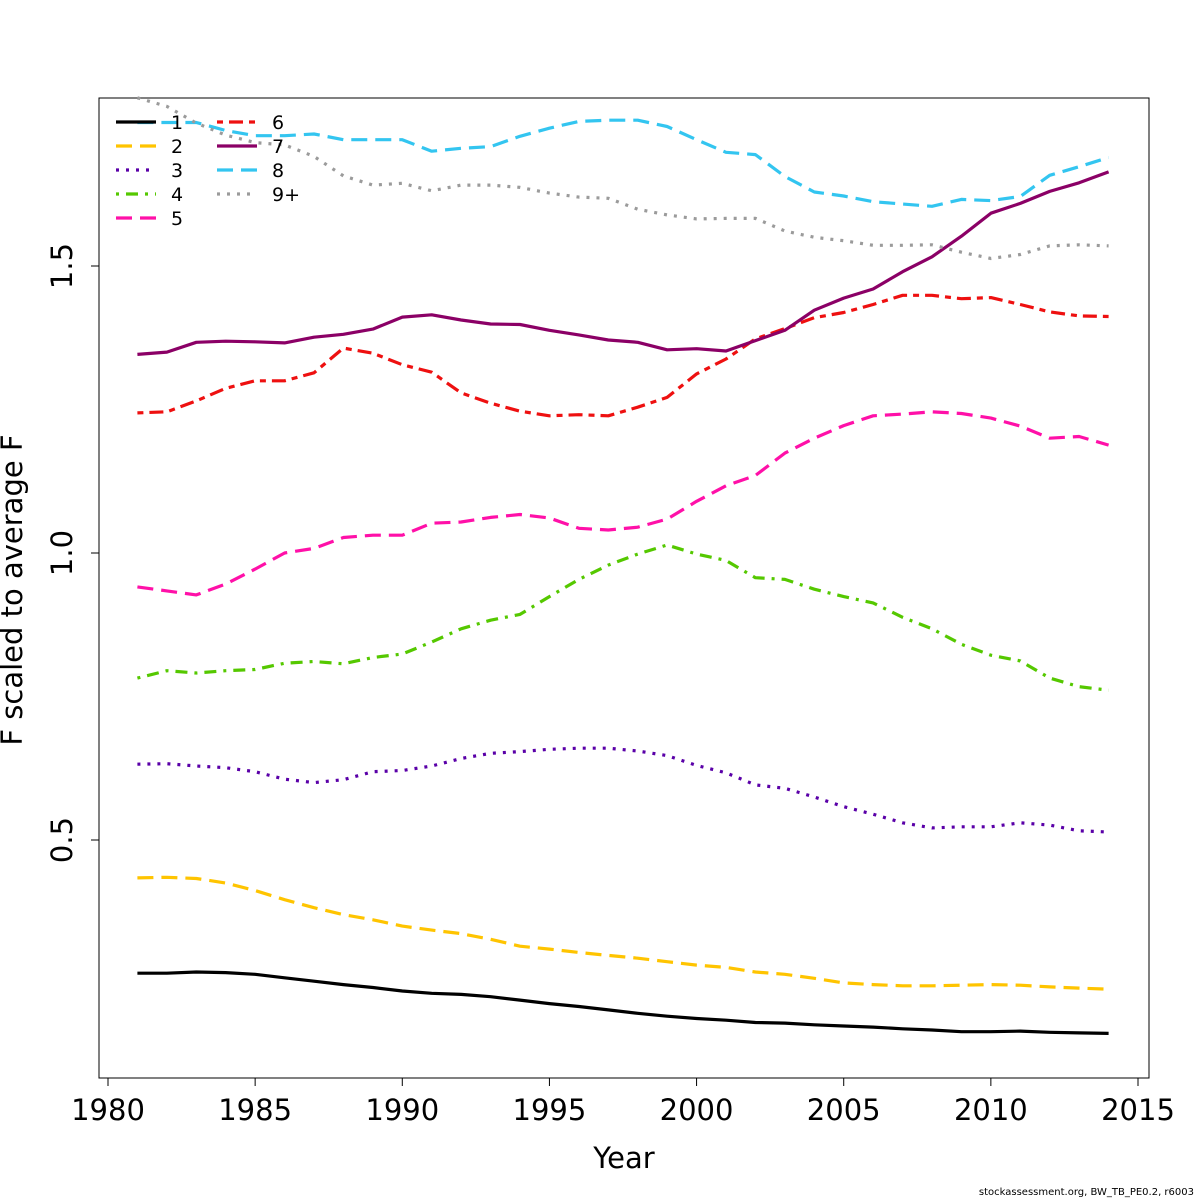 This screenshot has height=1200, width=1200. Describe the element at coordinates (177, 147) in the screenshot. I see `legend-label: 2` at that location.